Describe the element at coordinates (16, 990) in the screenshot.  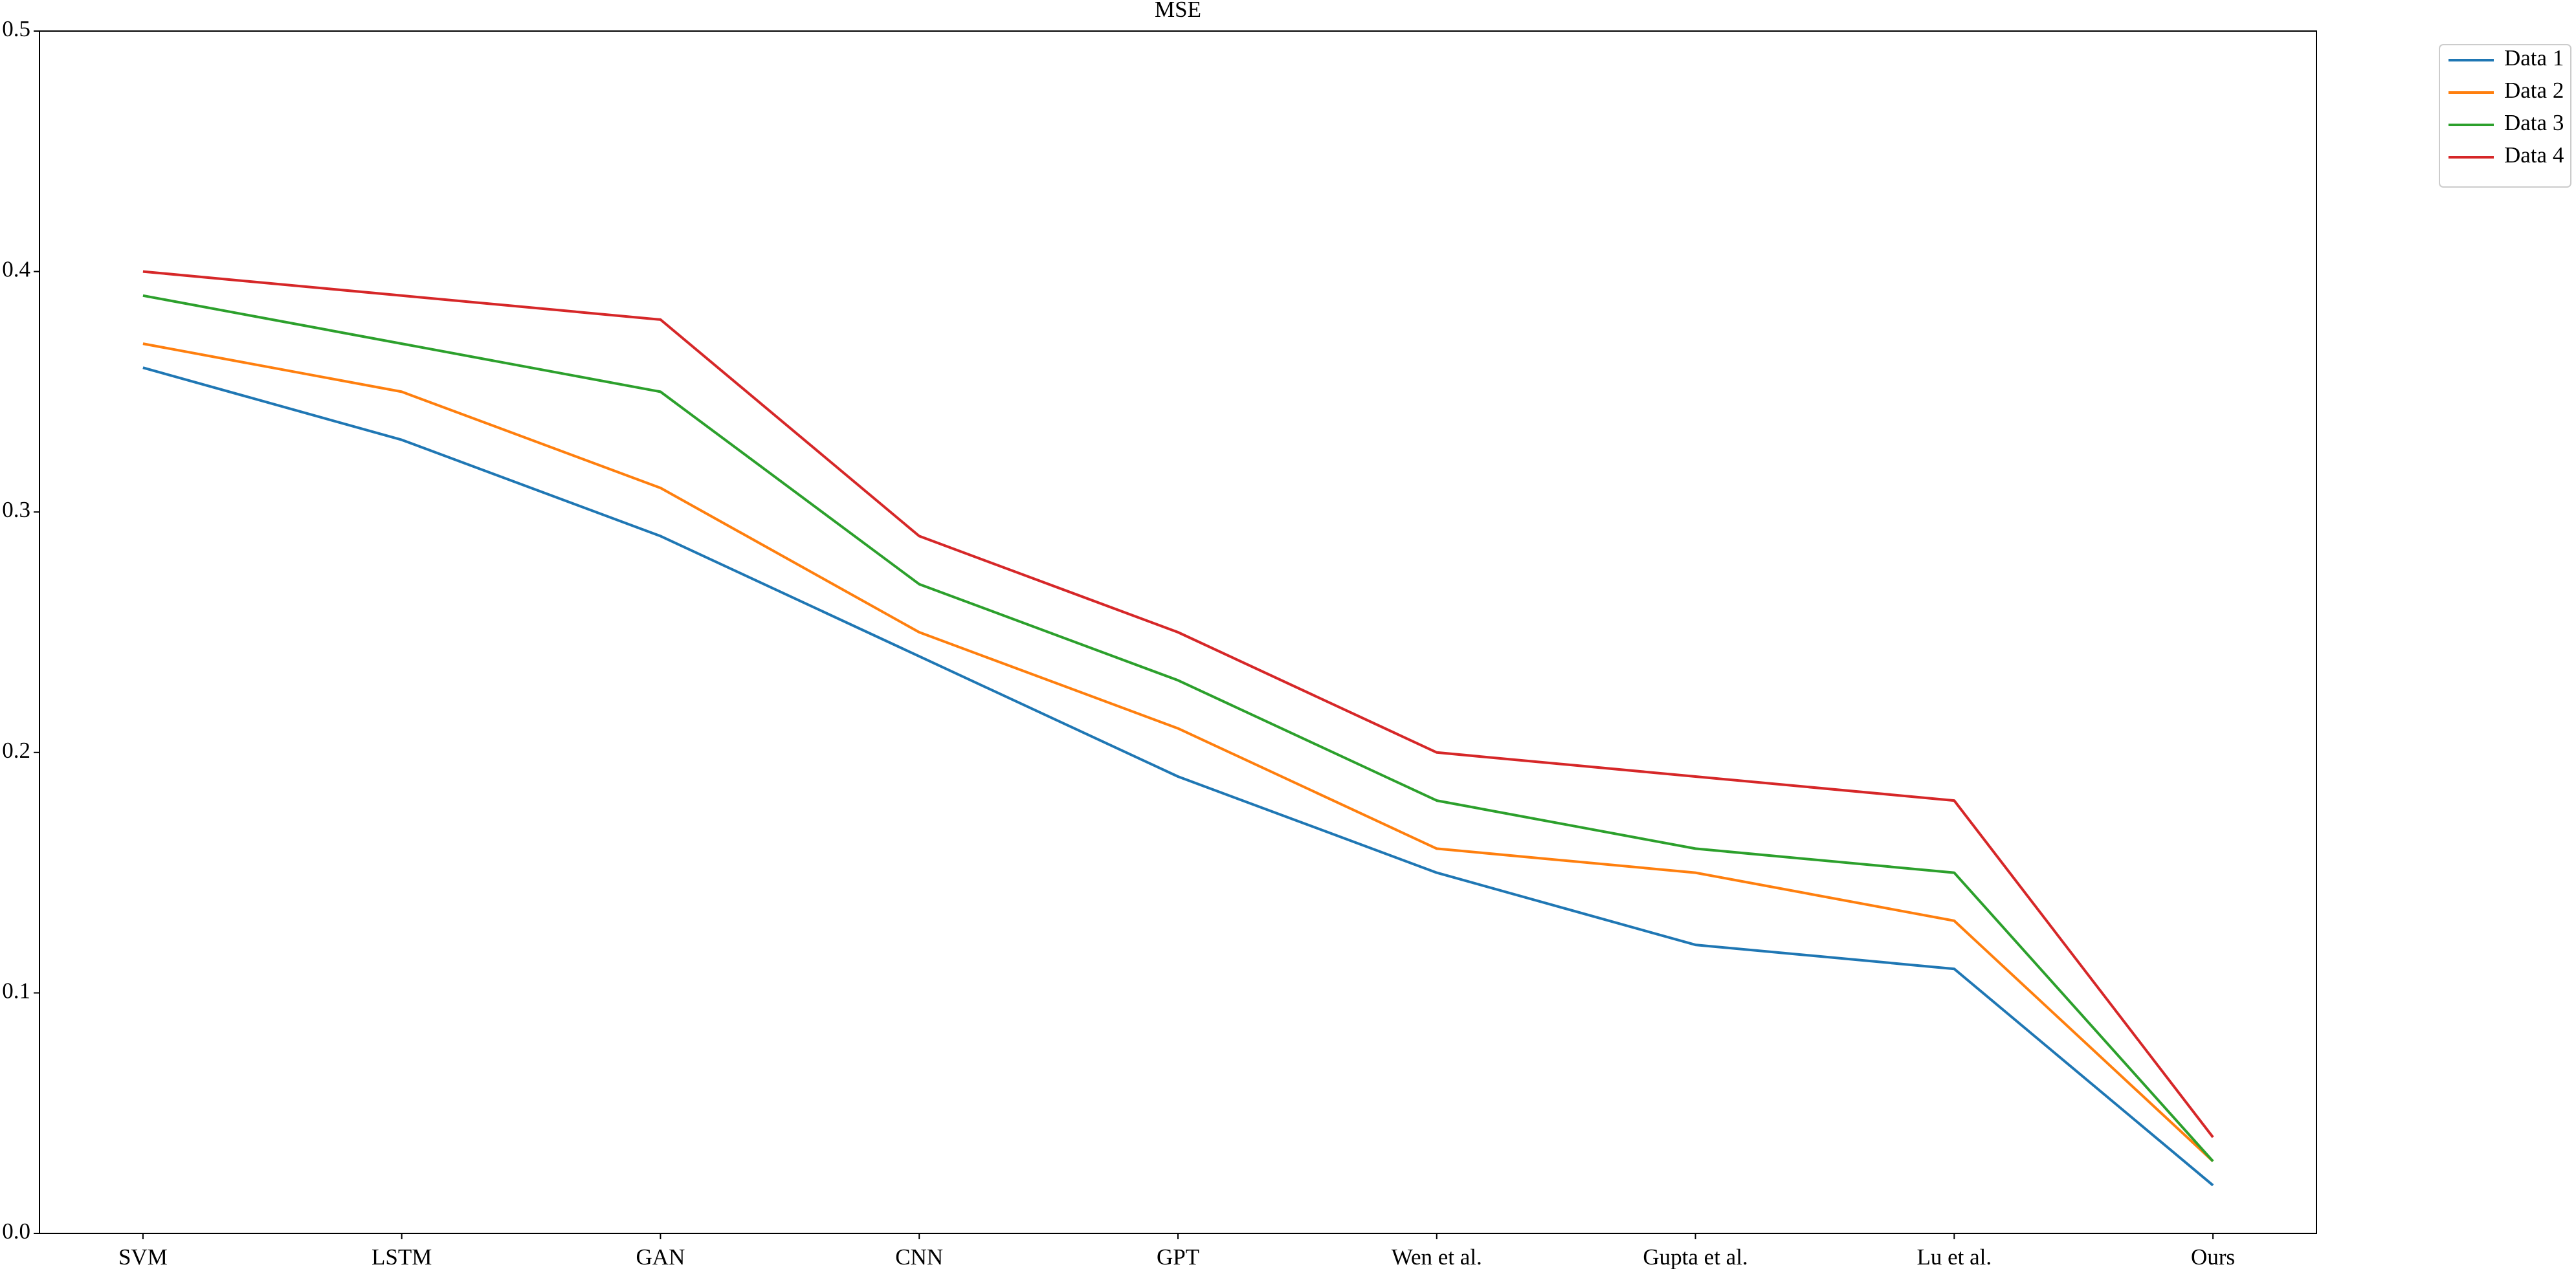
I see `y-tick-label: 0.1` at that location.